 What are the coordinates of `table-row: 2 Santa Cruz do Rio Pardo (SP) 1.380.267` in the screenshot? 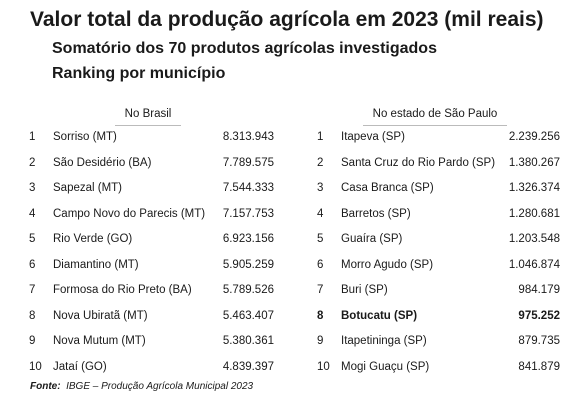 It's located at (435, 164).